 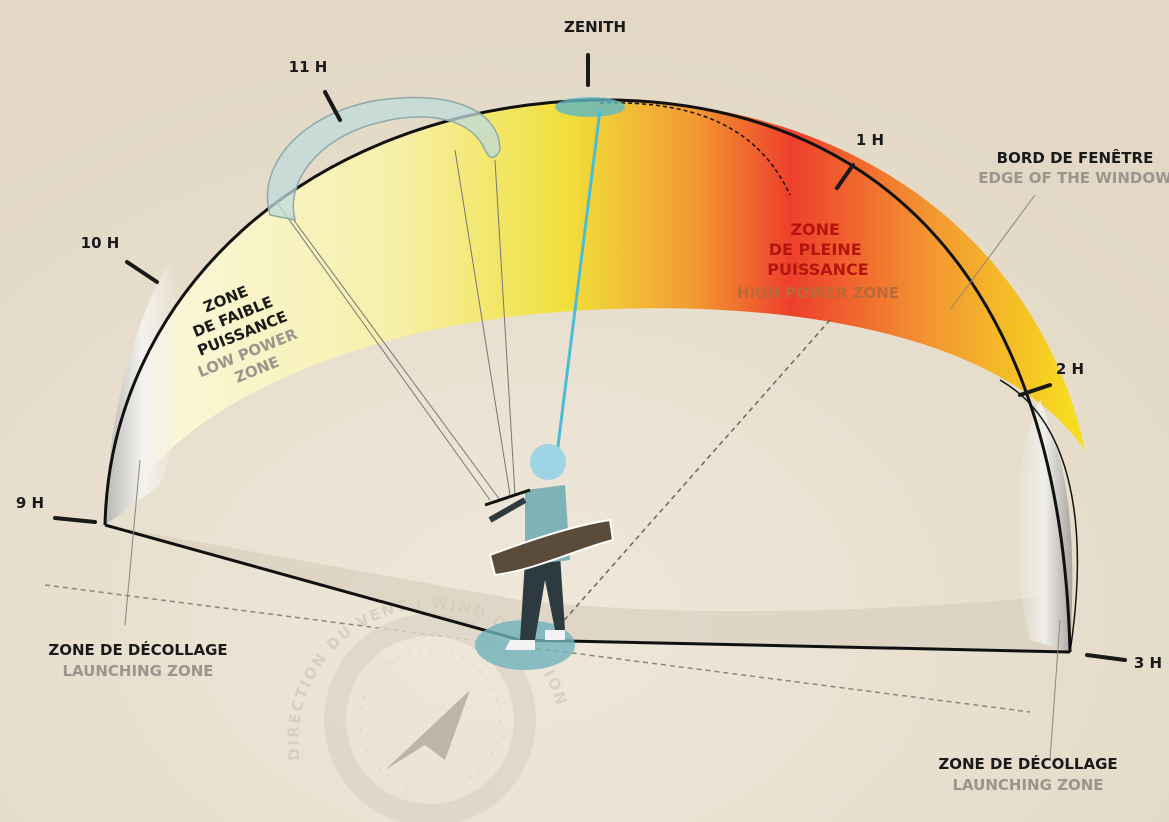 I want to click on left-wall, so click(x=142, y=392).